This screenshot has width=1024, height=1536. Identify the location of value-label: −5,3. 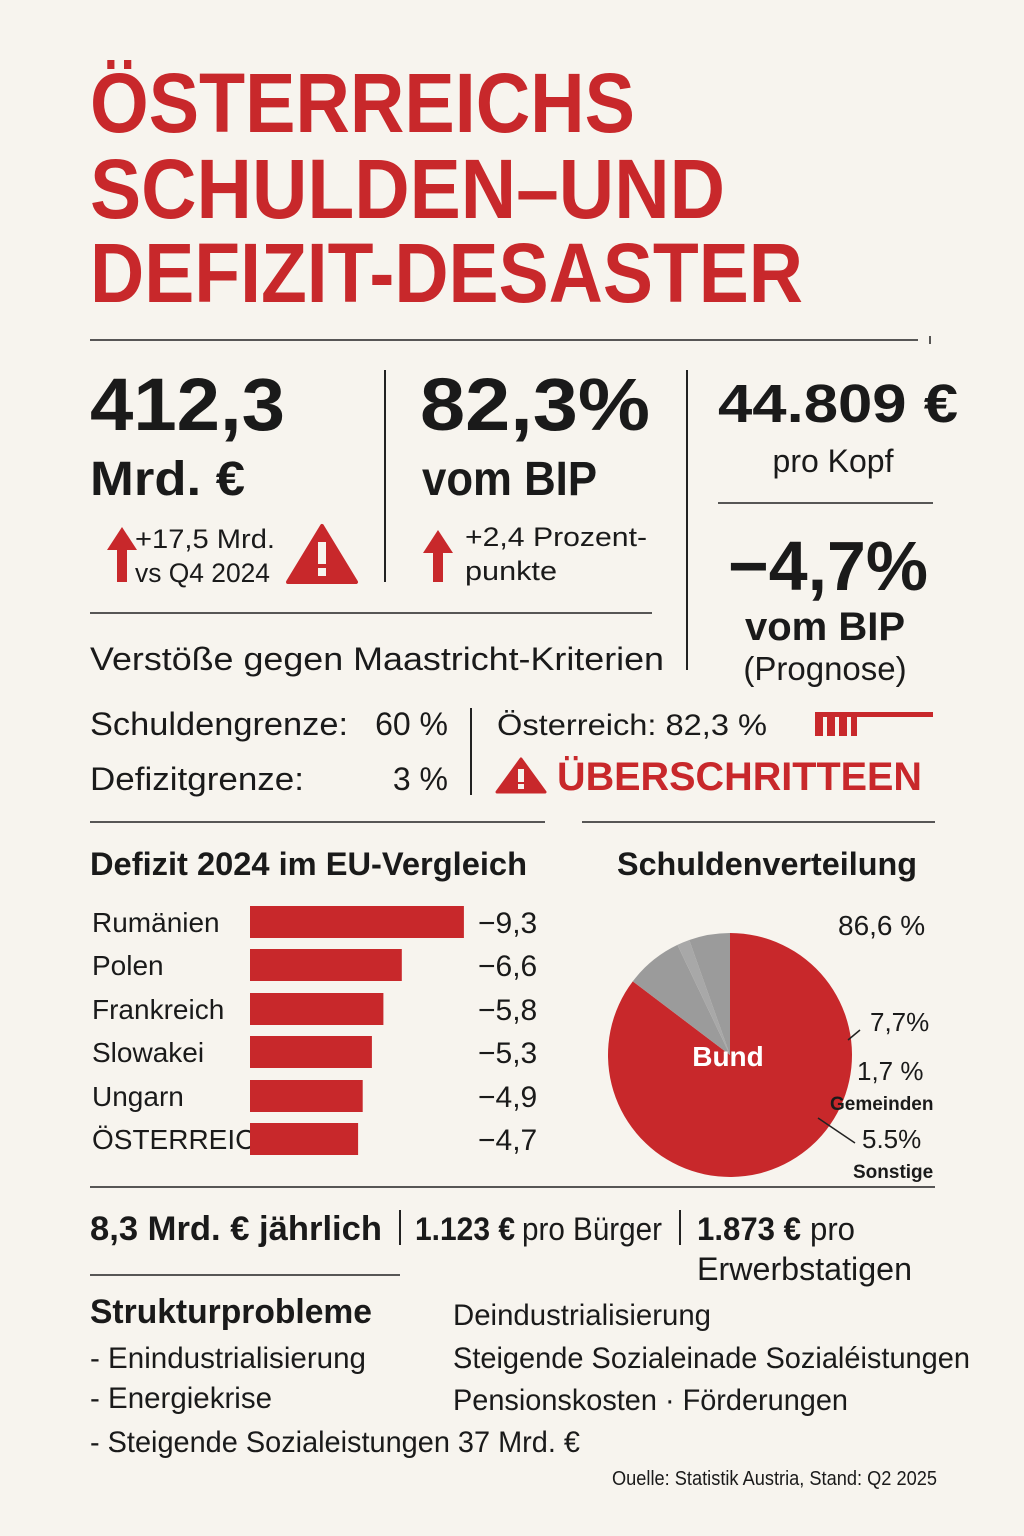
(507, 1053).